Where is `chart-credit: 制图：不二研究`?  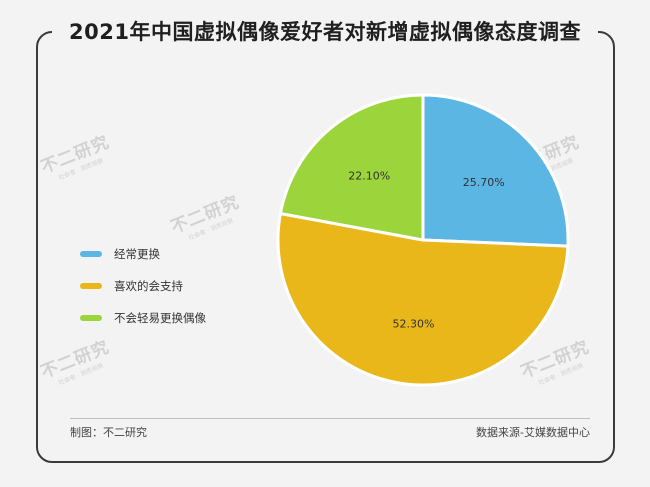 chart-credit: 制图：不二研究 is located at coordinates (108, 432).